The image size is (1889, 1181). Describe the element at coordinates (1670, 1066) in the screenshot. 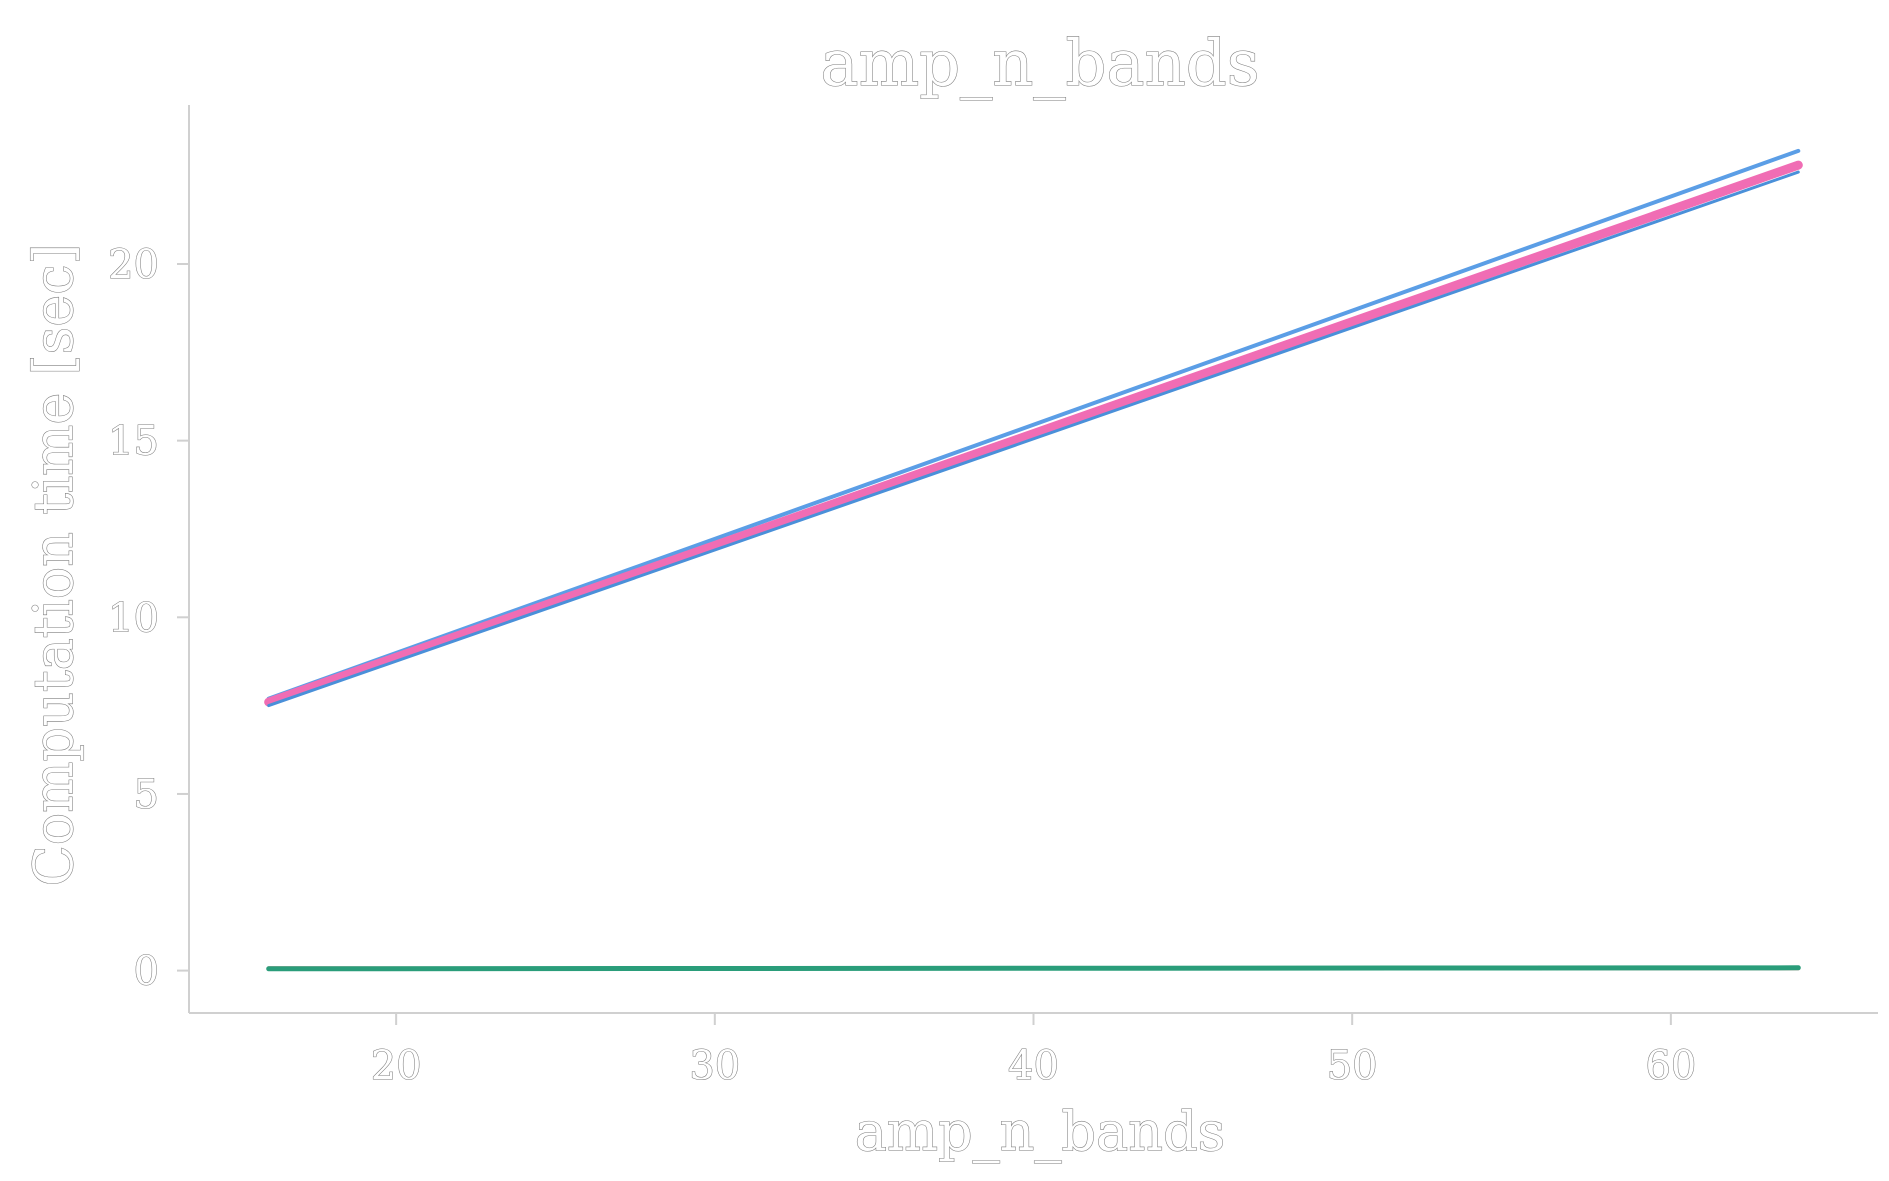

I see `x-tick-label: 60` at that location.